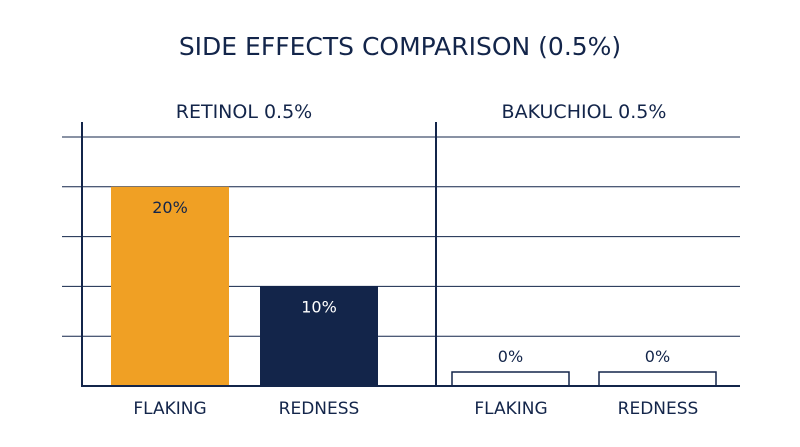 The width and height of the screenshot is (800, 447). I want to click on panel-title-bakuchiol: BAKUCHIOL 0.5%, so click(584, 112).